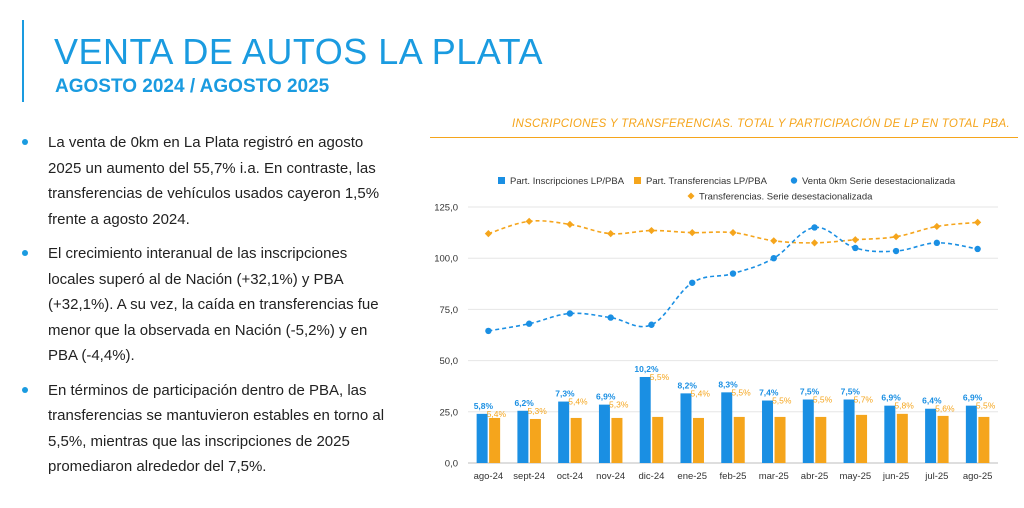 The image size is (1024, 508). Describe the element at coordinates (449, 310) in the screenshot. I see `y-tick-label: 75,0` at that location.